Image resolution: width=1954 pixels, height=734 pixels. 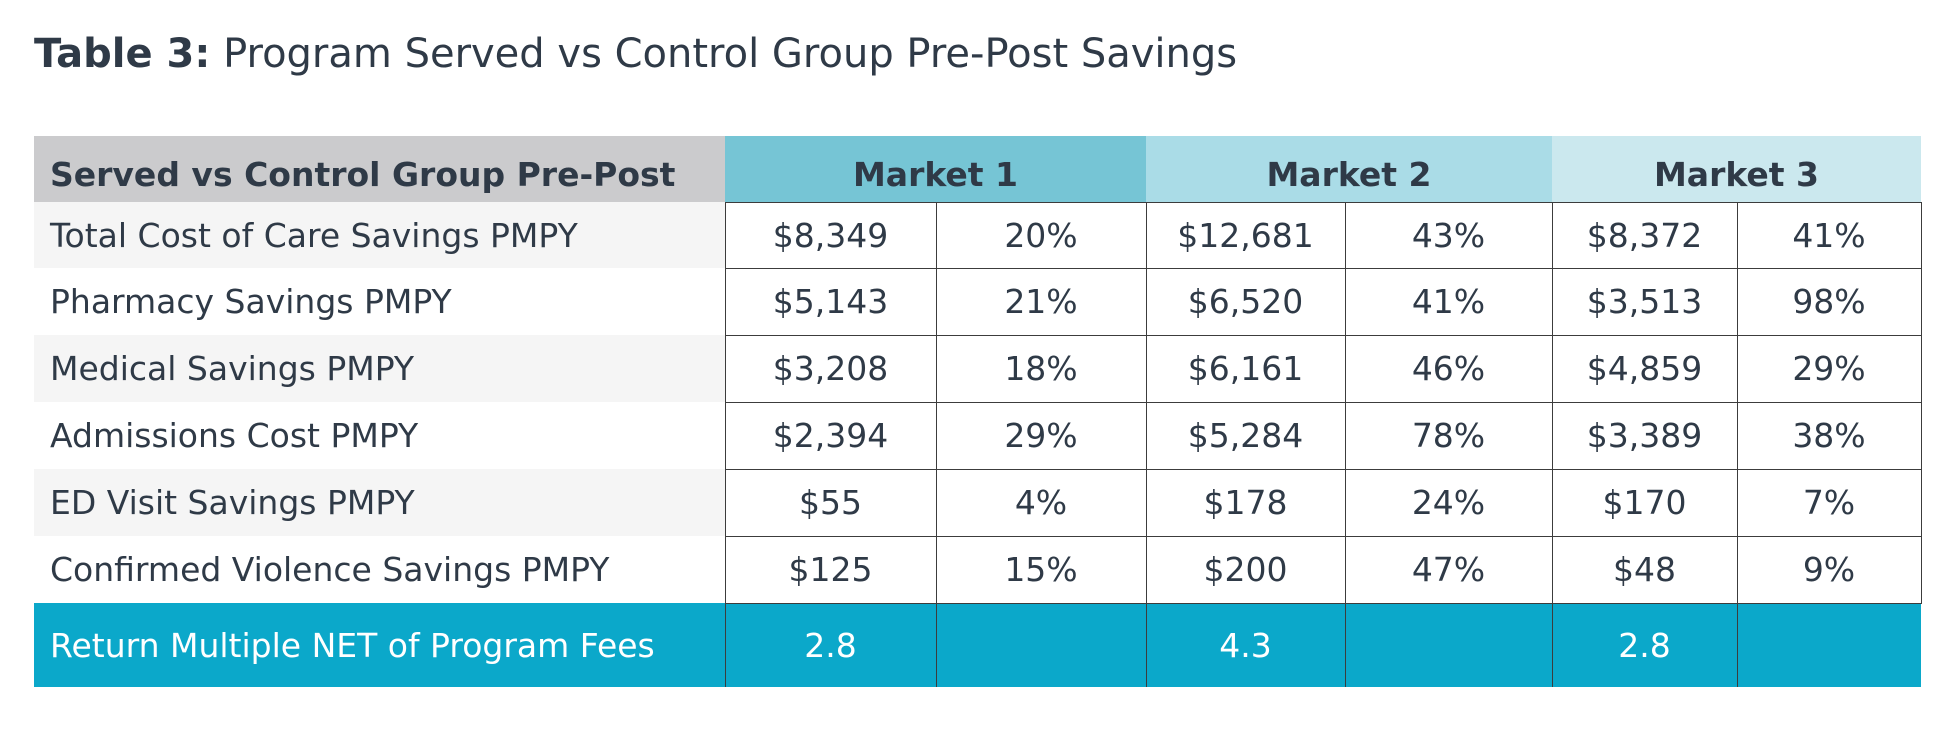 I want to click on market-2-value: $6,520, so click(x=1245, y=301).